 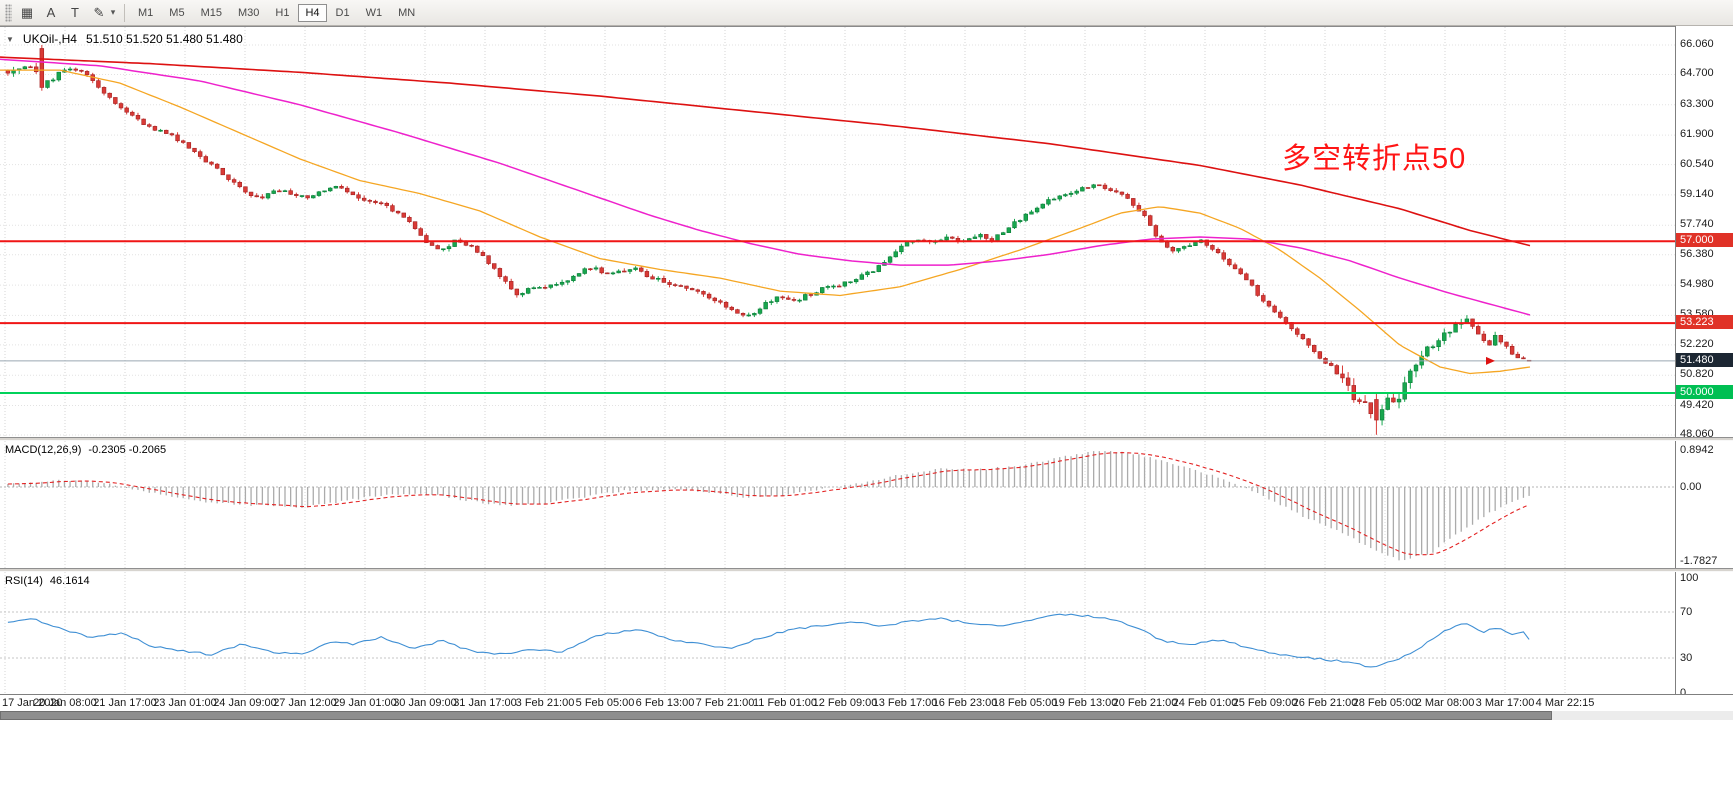 What do you see at coordinates (342, 12) in the screenshot?
I see `timeframe-d1-button: D1` at bounding box center [342, 12].